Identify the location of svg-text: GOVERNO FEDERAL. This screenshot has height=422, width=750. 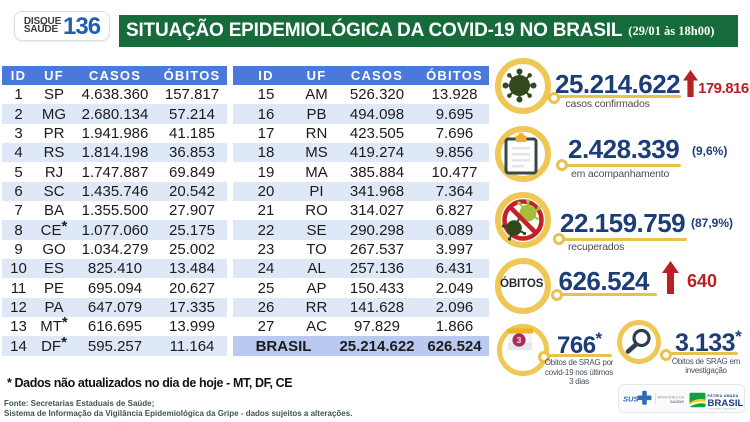
(723, 409).